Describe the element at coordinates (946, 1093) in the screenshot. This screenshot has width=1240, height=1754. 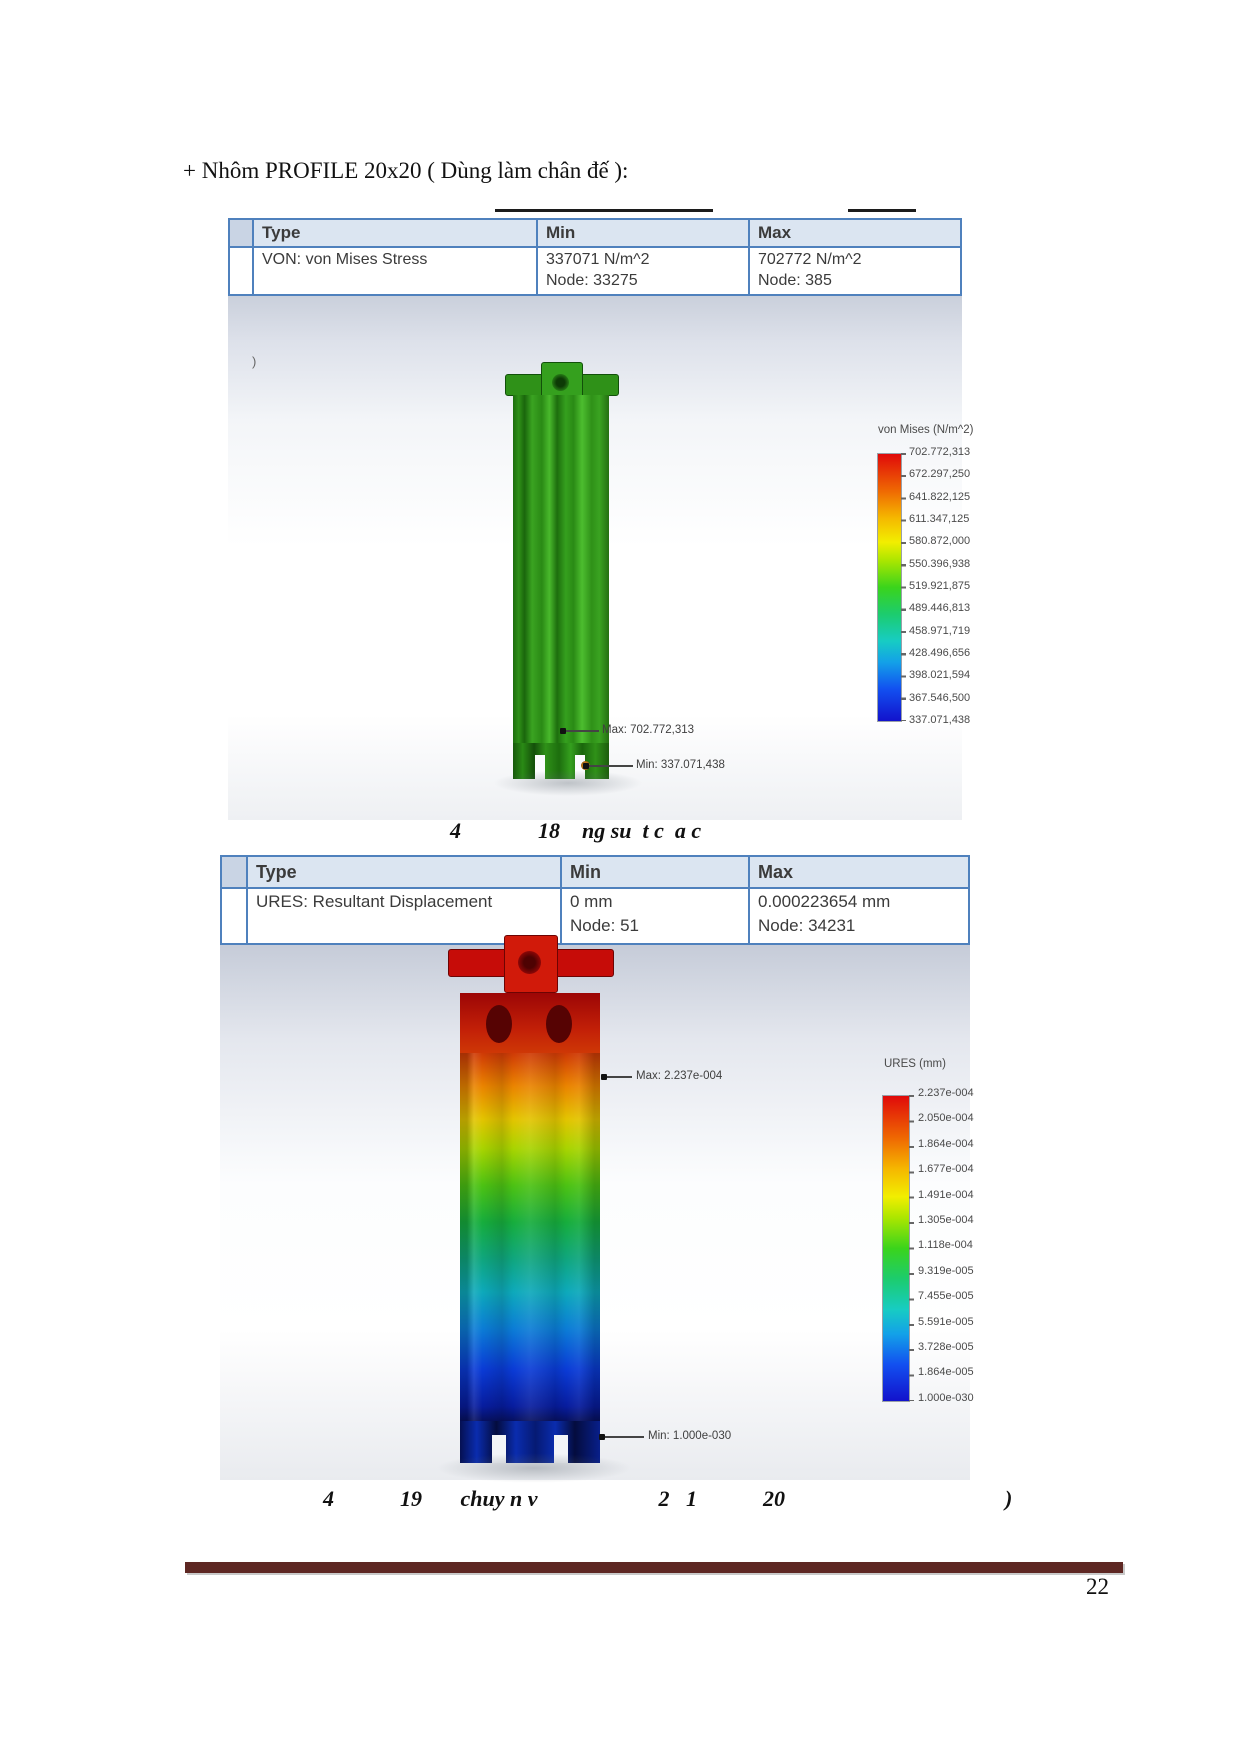
I see `legend-tick-label: 2.237e-004` at that location.